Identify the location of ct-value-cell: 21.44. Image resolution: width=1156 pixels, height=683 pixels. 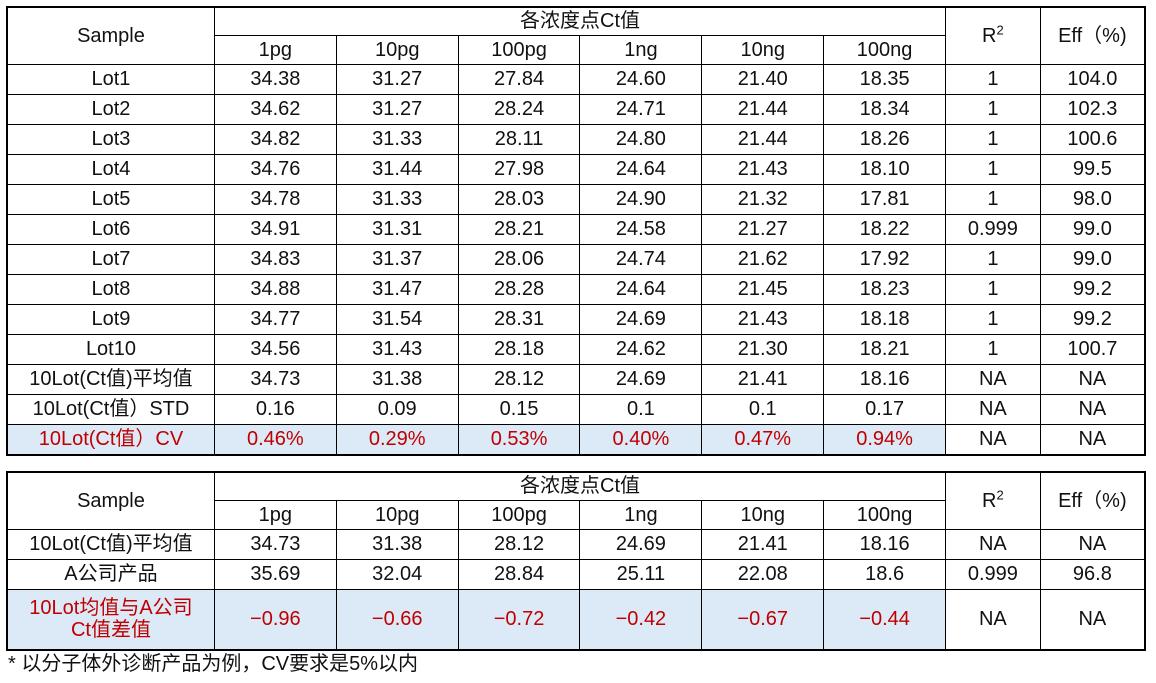
(763, 109).